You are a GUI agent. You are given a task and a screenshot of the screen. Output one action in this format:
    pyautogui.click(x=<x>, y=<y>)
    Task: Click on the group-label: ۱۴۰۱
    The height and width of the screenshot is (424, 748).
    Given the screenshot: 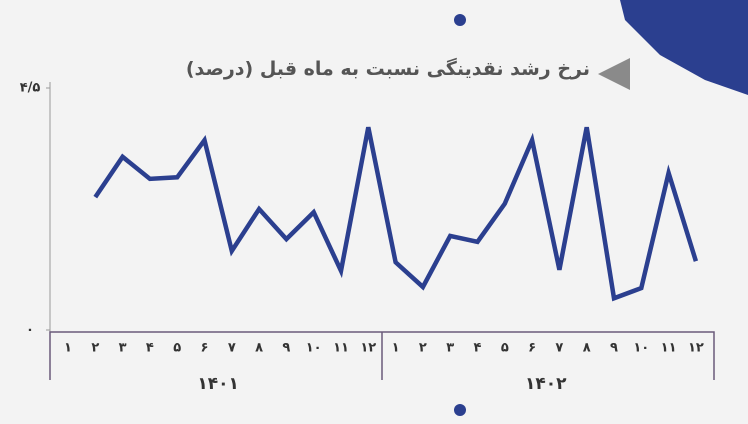 What is the action you would take?
    pyautogui.click(x=218, y=384)
    